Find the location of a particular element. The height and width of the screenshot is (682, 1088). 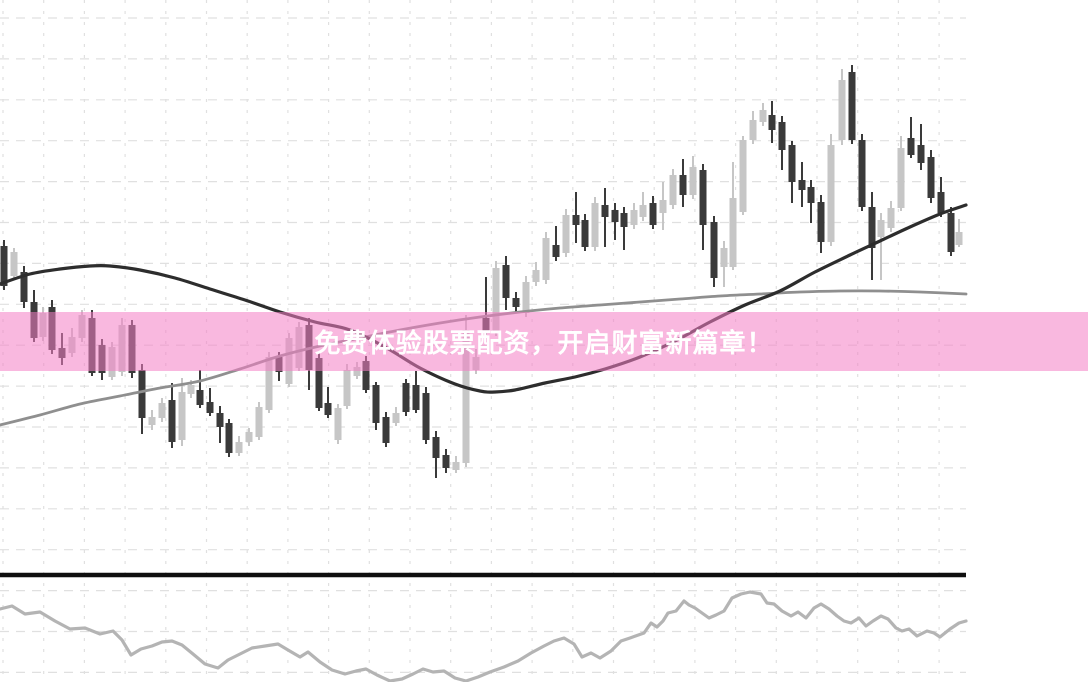

oscillator-line is located at coordinates (484, 636).